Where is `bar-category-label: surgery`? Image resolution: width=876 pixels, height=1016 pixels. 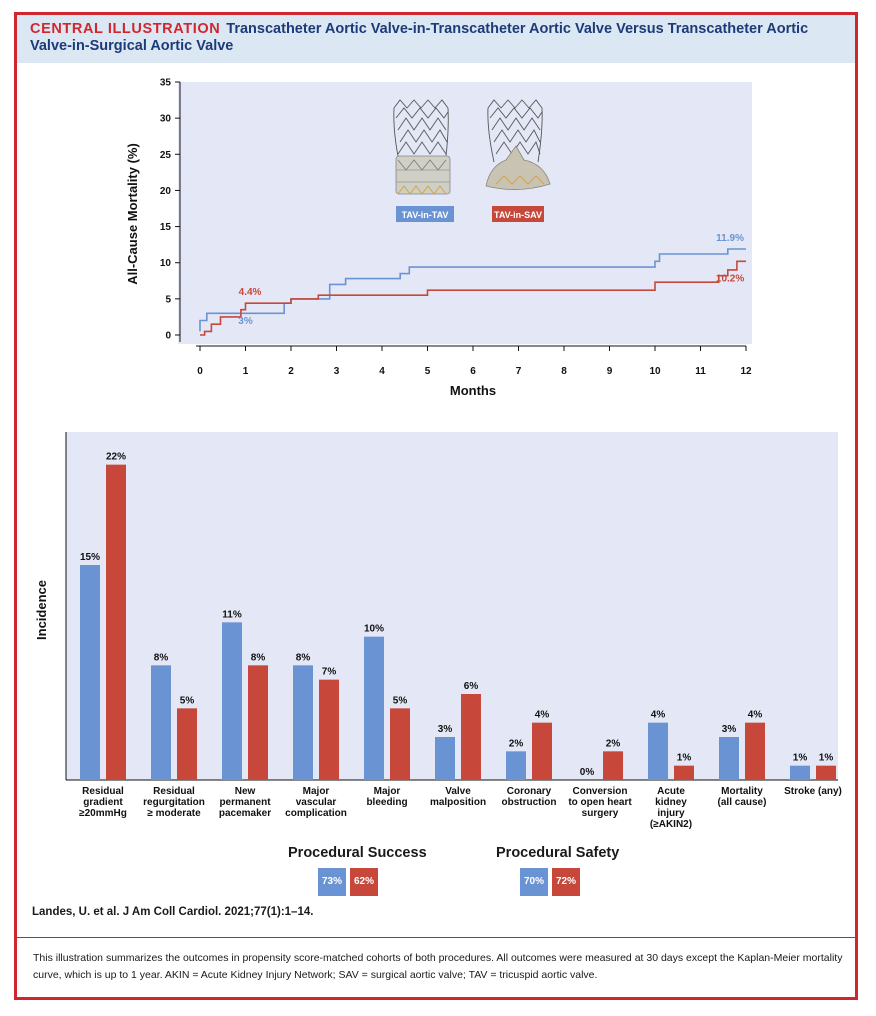 bar-category-label: surgery is located at coordinates (600, 813).